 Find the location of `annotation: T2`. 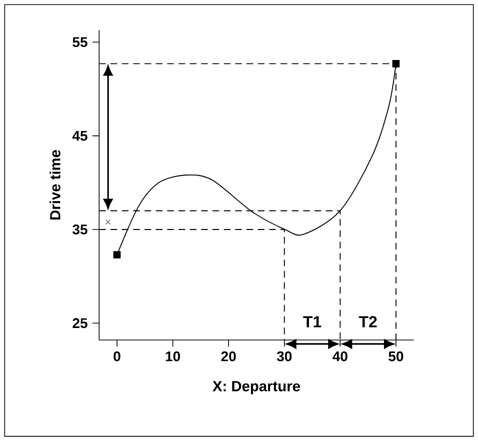

annotation: T2 is located at coordinates (367, 322).